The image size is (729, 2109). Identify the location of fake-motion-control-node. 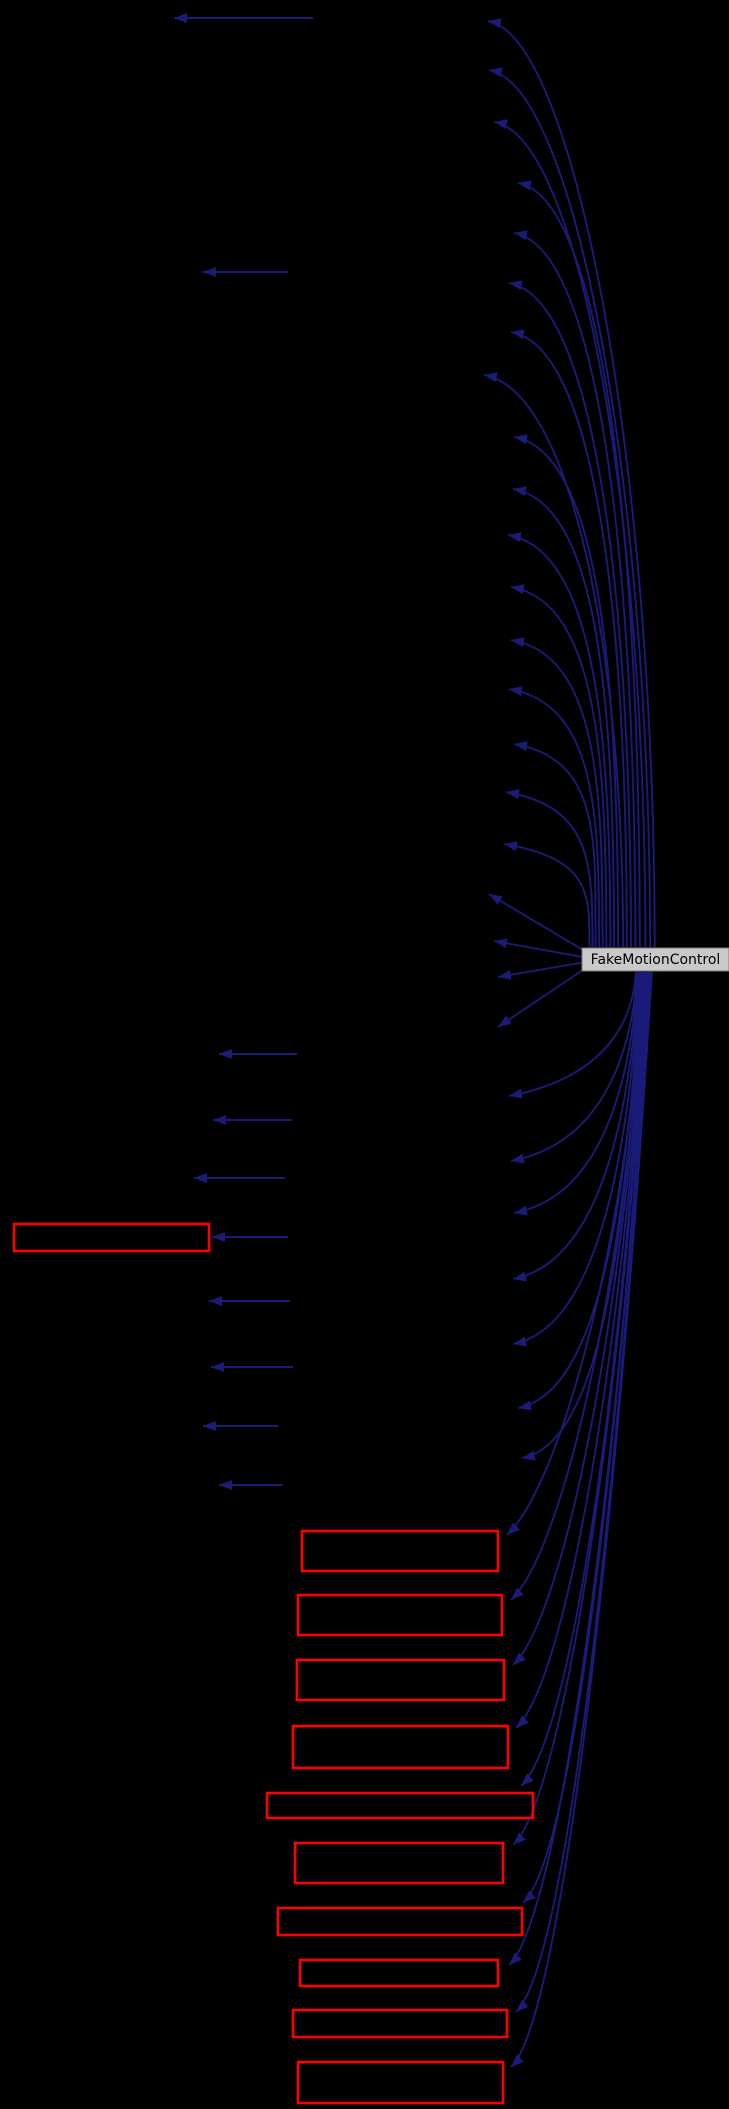
(655, 959).